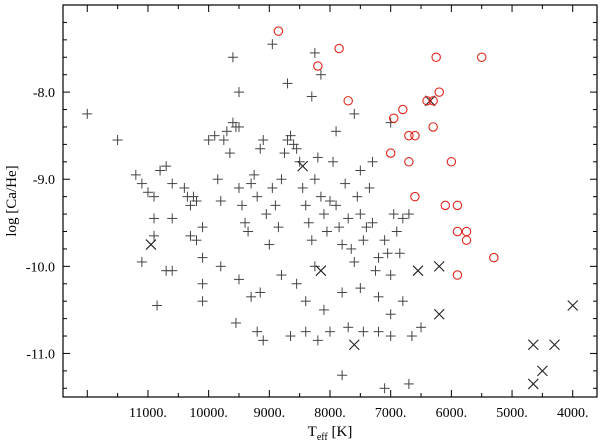 The image size is (600, 443). What do you see at coordinates (148, 413) in the screenshot?
I see `x-tick-label: 11000.` at bounding box center [148, 413].